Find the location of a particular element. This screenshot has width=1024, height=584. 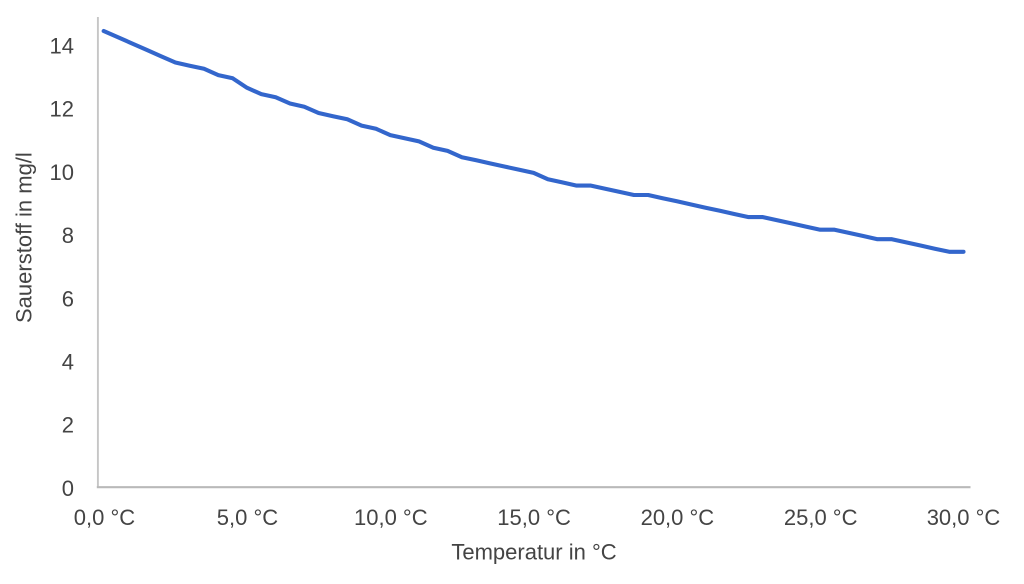

svg-text: 0,0 °C is located at coordinates (104, 517).